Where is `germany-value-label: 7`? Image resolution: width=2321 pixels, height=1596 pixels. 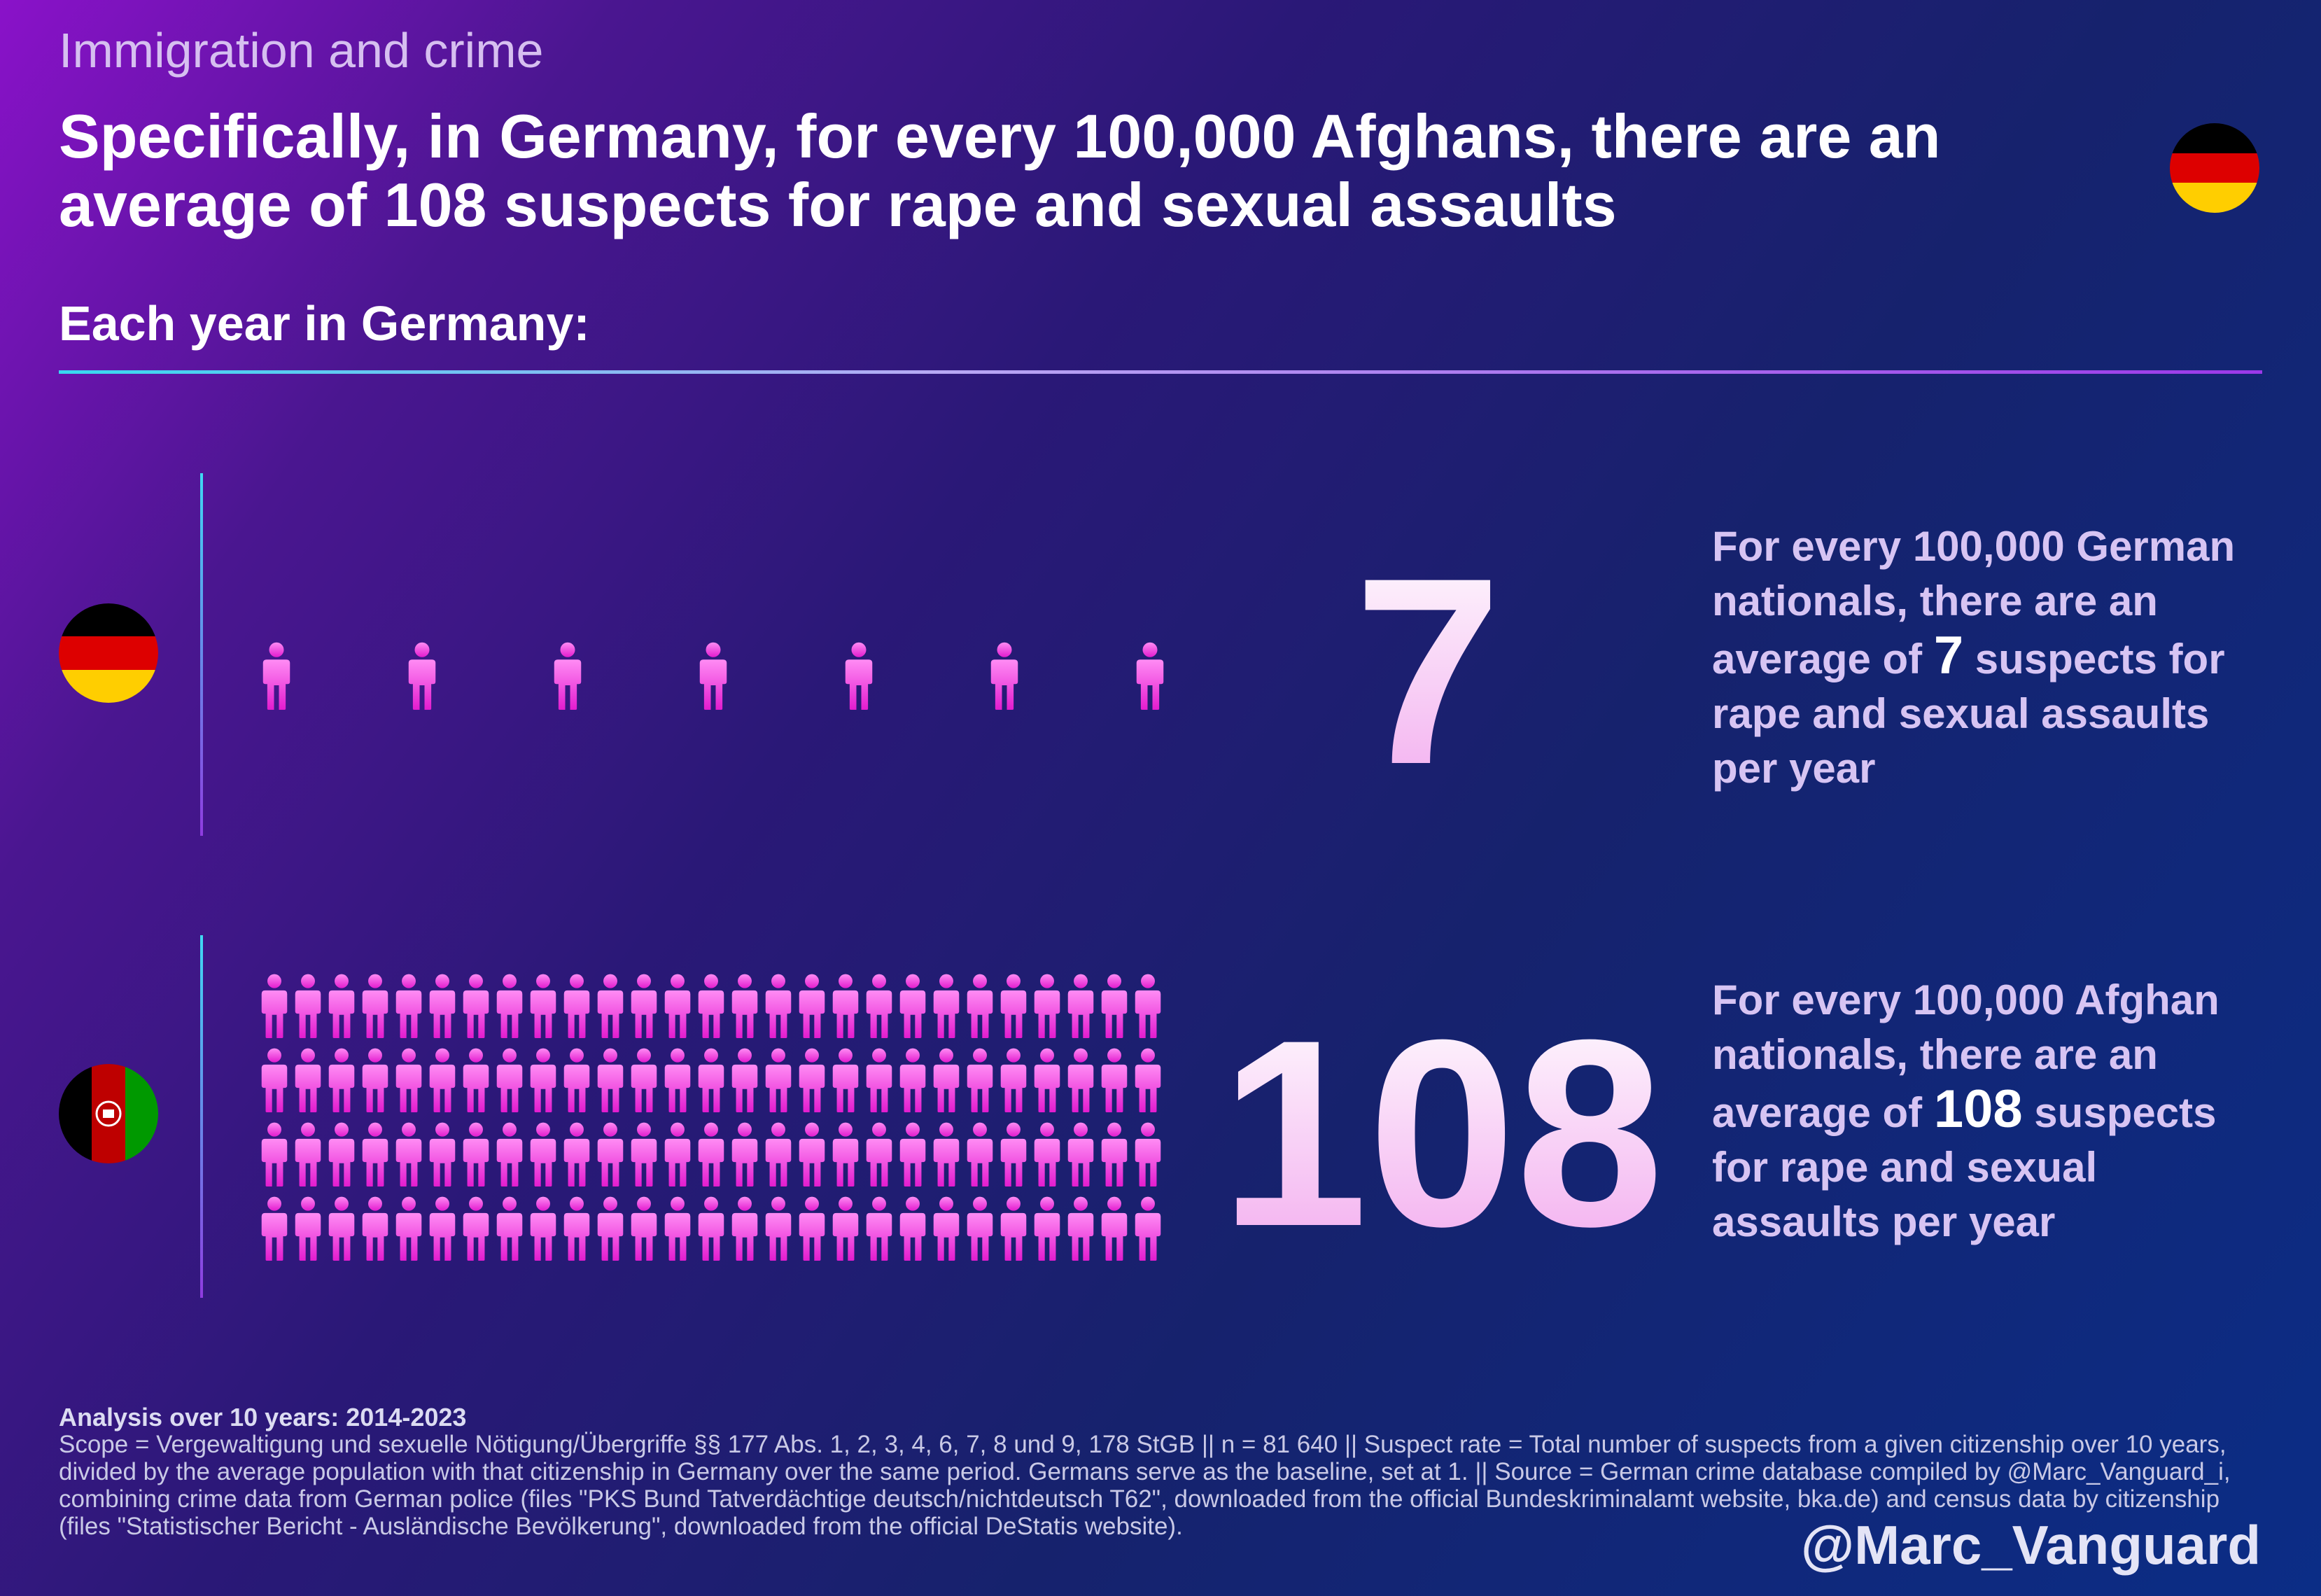 germany-value-label: 7 is located at coordinates (1427, 671).